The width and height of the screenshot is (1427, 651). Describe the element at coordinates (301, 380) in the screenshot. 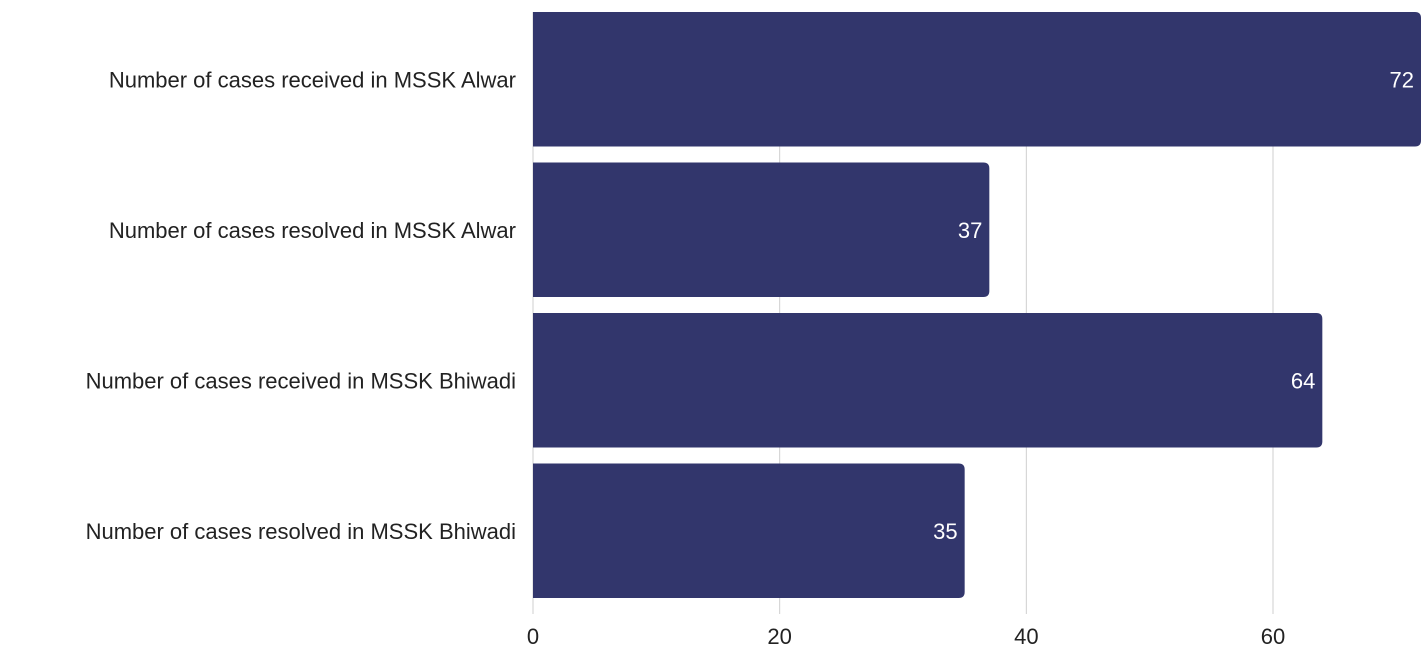

I see `category-label: Number of cases received in MSSK Bhiwadi` at that location.